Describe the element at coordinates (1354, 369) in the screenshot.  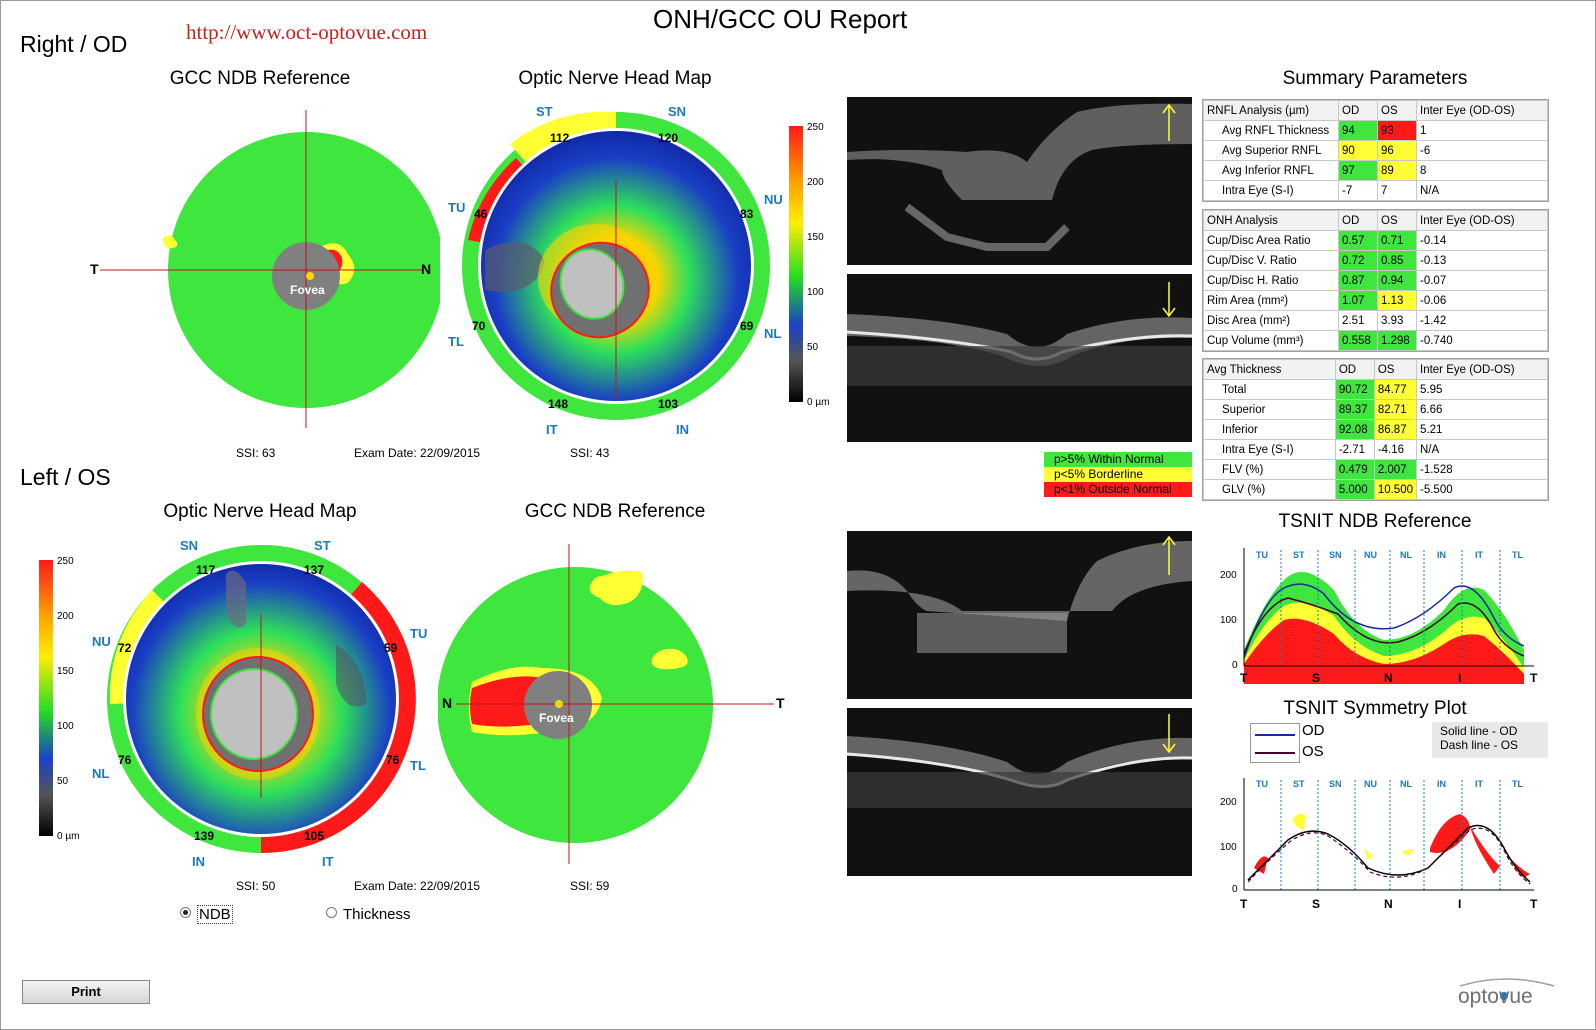
I see `avg-header-od: OD` at that location.